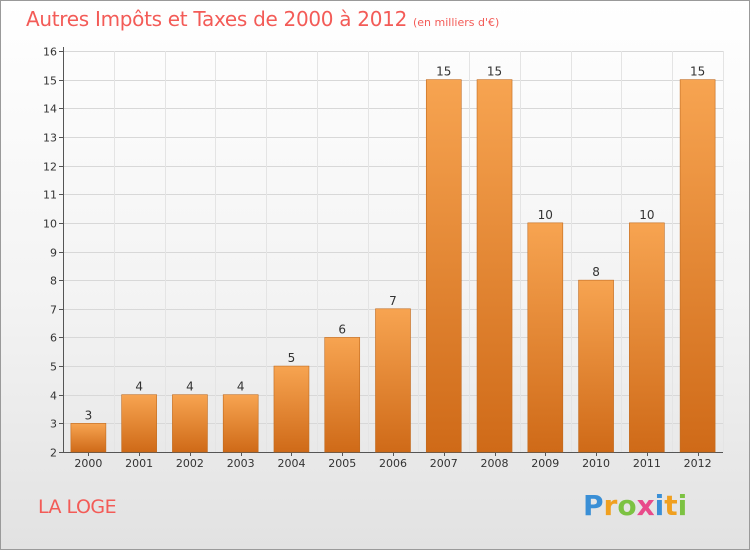 Image resolution: width=750 pixels, height=550 pixels. What do you see at coordinates (593, 505) in the screenshot?
I see `logo-letter: P` at bounding box center [593, 505].